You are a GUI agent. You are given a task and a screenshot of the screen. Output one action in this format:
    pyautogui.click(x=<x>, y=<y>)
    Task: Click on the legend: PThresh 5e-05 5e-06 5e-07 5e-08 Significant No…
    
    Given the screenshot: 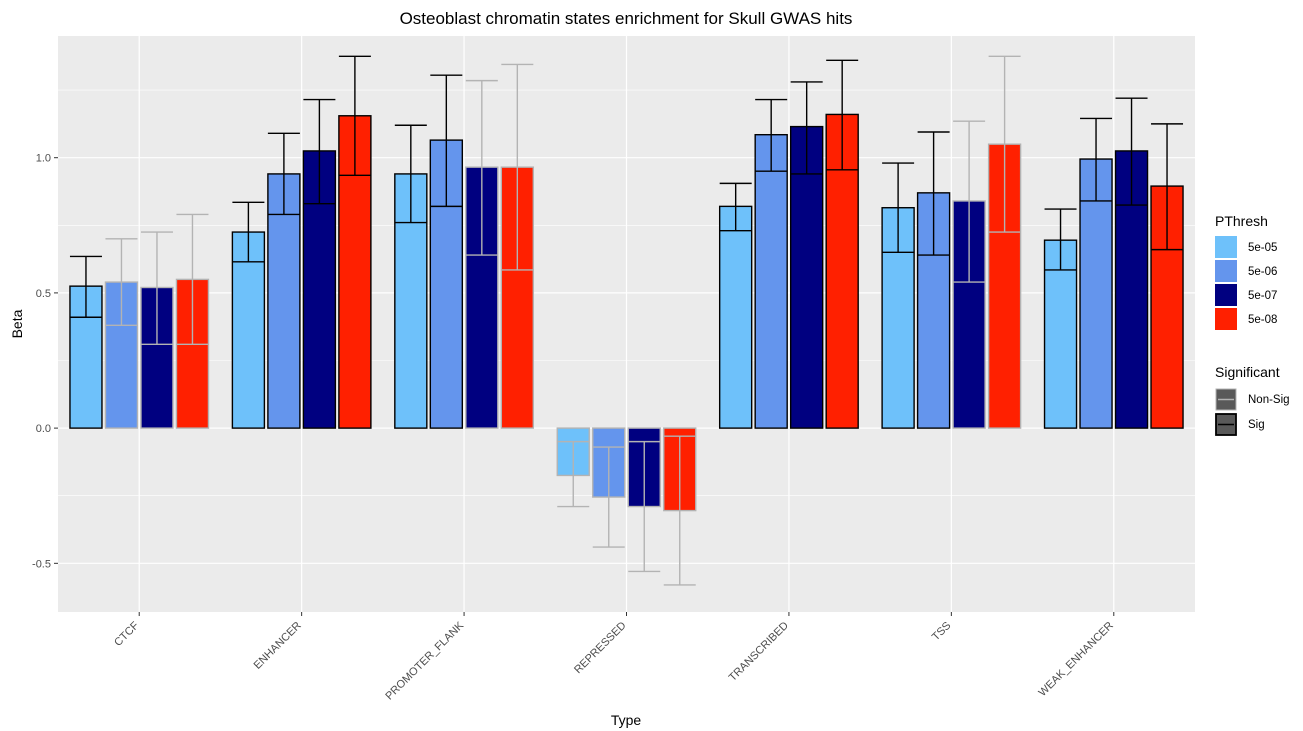 What is the action you would take?
    pyautogui.click(x=1252, y=324)
    